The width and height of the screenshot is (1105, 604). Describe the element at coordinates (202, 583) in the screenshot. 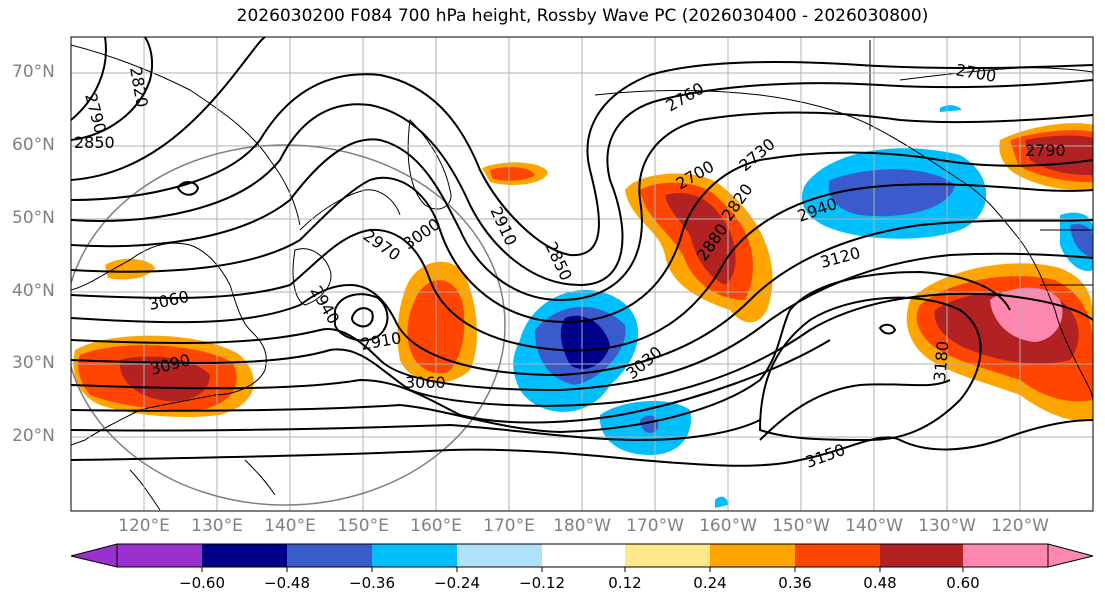

I see `colorbar-tick-label: −0.60` at that location.